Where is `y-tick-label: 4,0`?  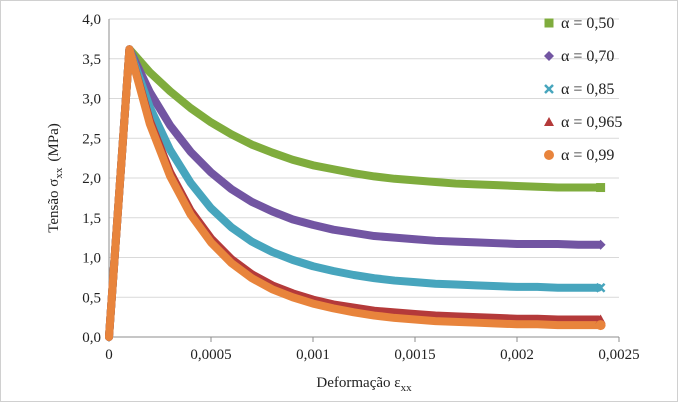 y-tick-label: 4,0 is located at coordinates (91, 20).